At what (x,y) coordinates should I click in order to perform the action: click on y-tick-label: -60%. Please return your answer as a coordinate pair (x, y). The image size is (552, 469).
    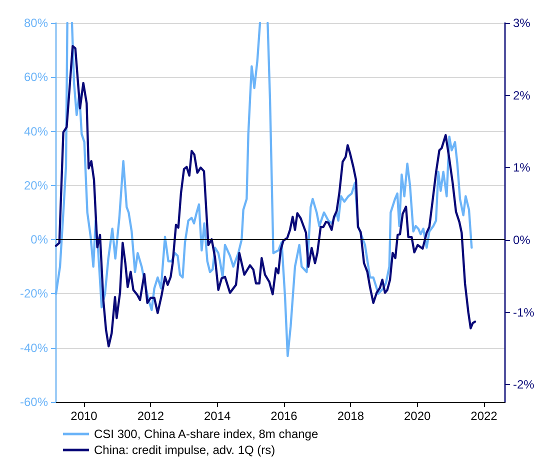
    Looking at the image, I should click on (34, 402).